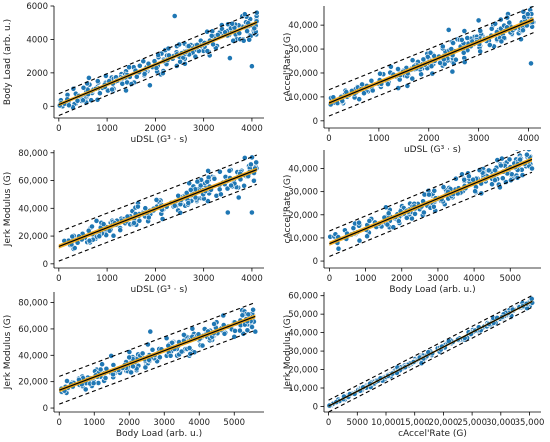 This screenshot has height=442, width=550. I want to click on x-tick-label: 0, so click(328, 139).